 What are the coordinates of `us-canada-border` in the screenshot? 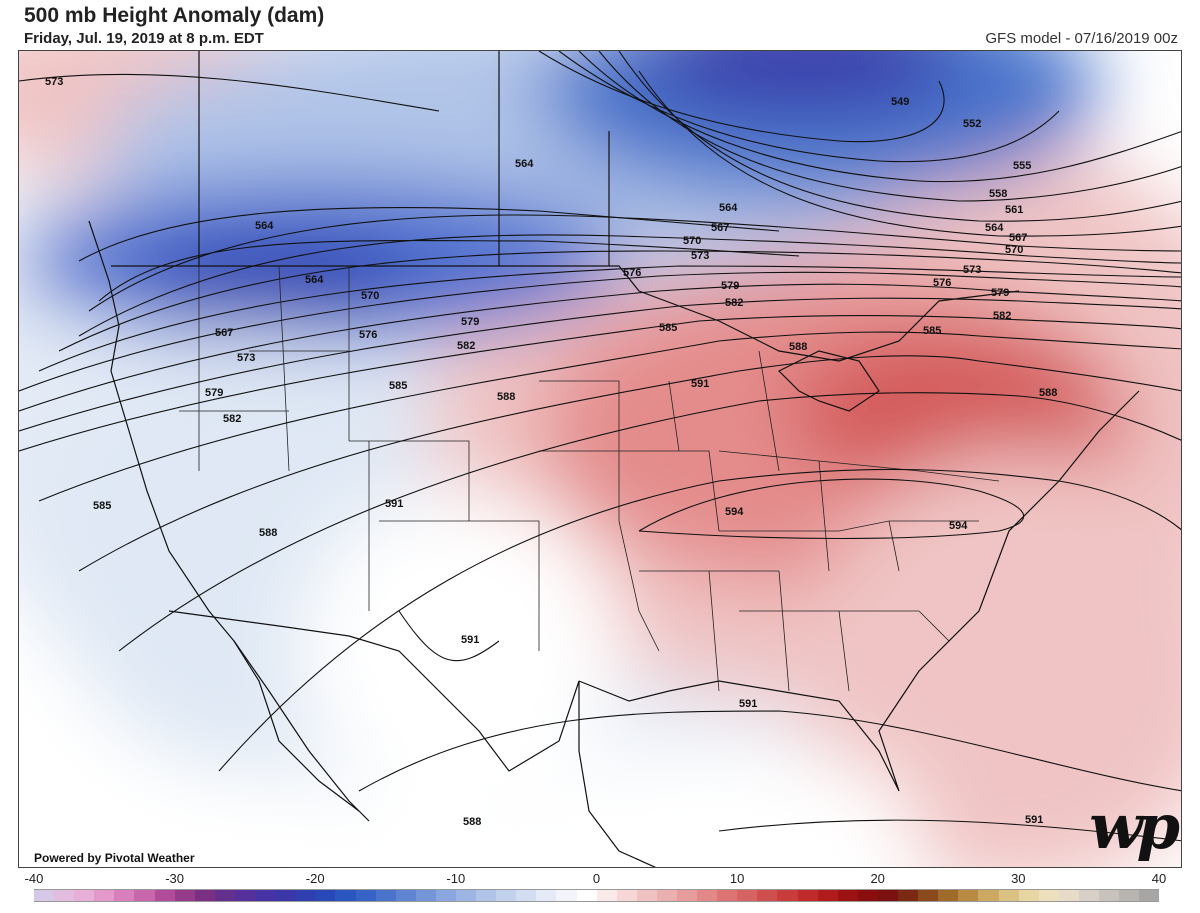 It's located at (565, 313).